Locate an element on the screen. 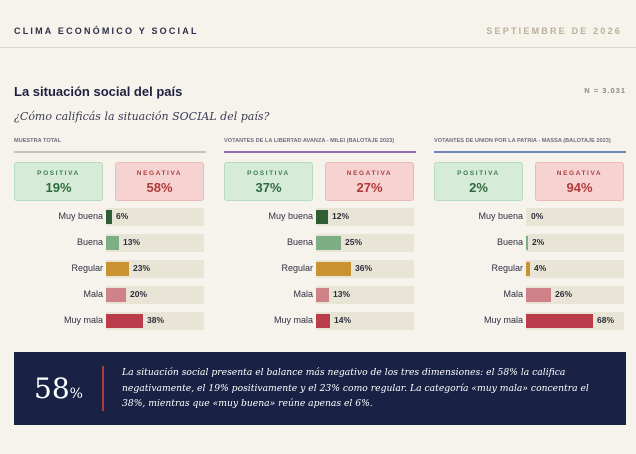 Image resolution: width=636 pixels, height=454 pixels. bar-value-label: 23% is located at coordinates (142, 268).